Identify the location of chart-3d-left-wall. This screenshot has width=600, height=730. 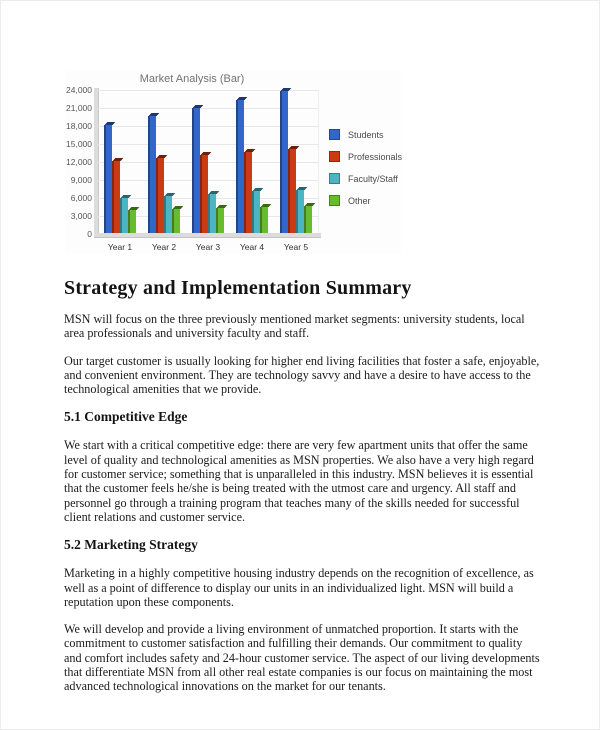
(96, 161).